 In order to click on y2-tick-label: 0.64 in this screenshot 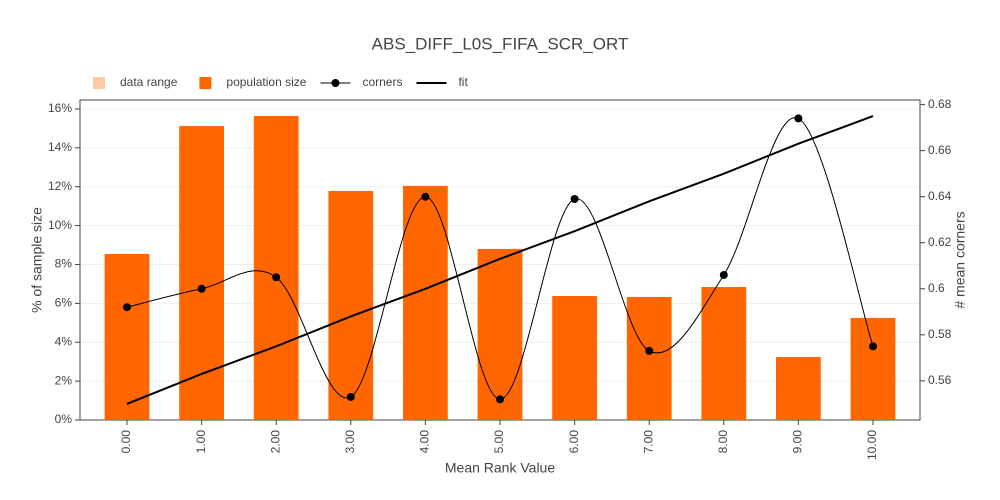, I will do `click(940, 196)`.